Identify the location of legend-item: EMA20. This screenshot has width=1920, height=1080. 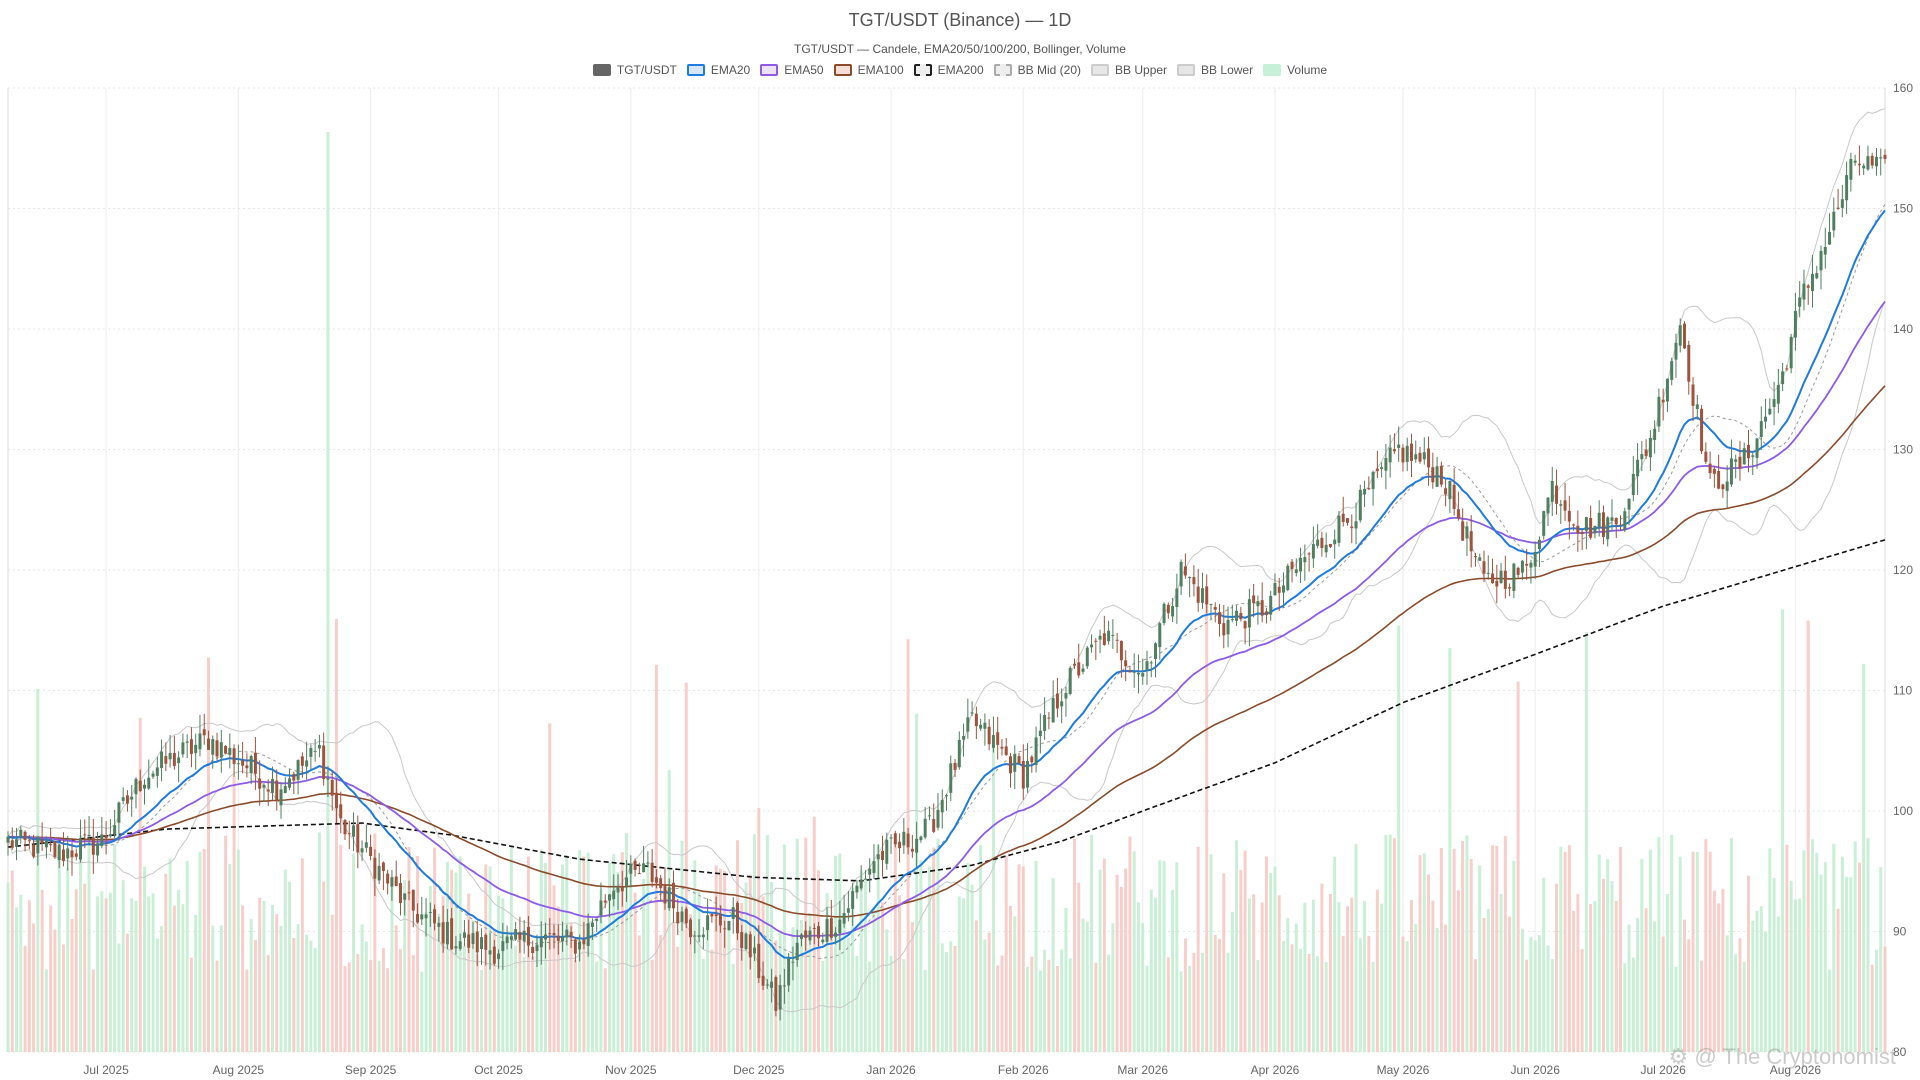
(718, 70).